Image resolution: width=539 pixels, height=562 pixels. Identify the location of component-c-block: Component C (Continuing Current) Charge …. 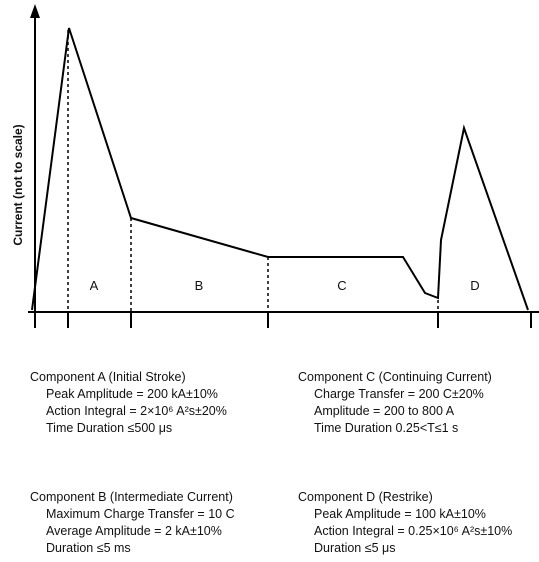
(395, 403).